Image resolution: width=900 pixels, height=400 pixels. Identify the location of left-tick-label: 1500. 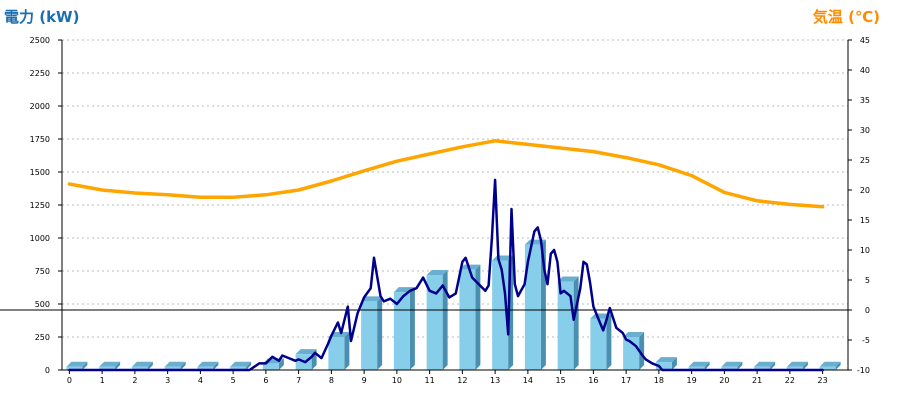
(40, 172).